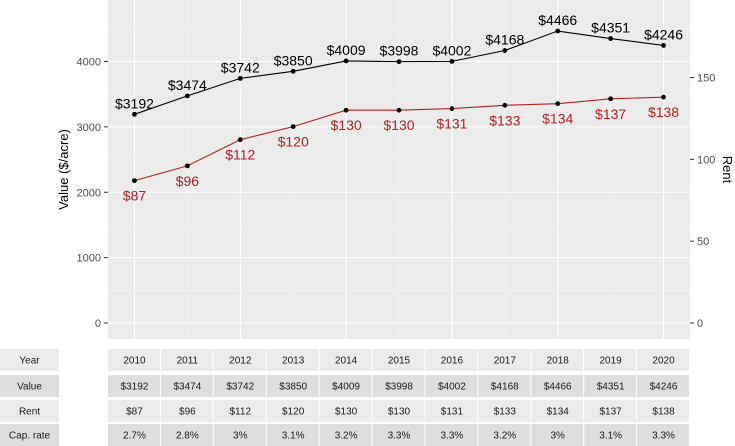 The width and height of the screenshot is (735, 446). I want to click on series-1-data-label: $138, so click(663, 112).